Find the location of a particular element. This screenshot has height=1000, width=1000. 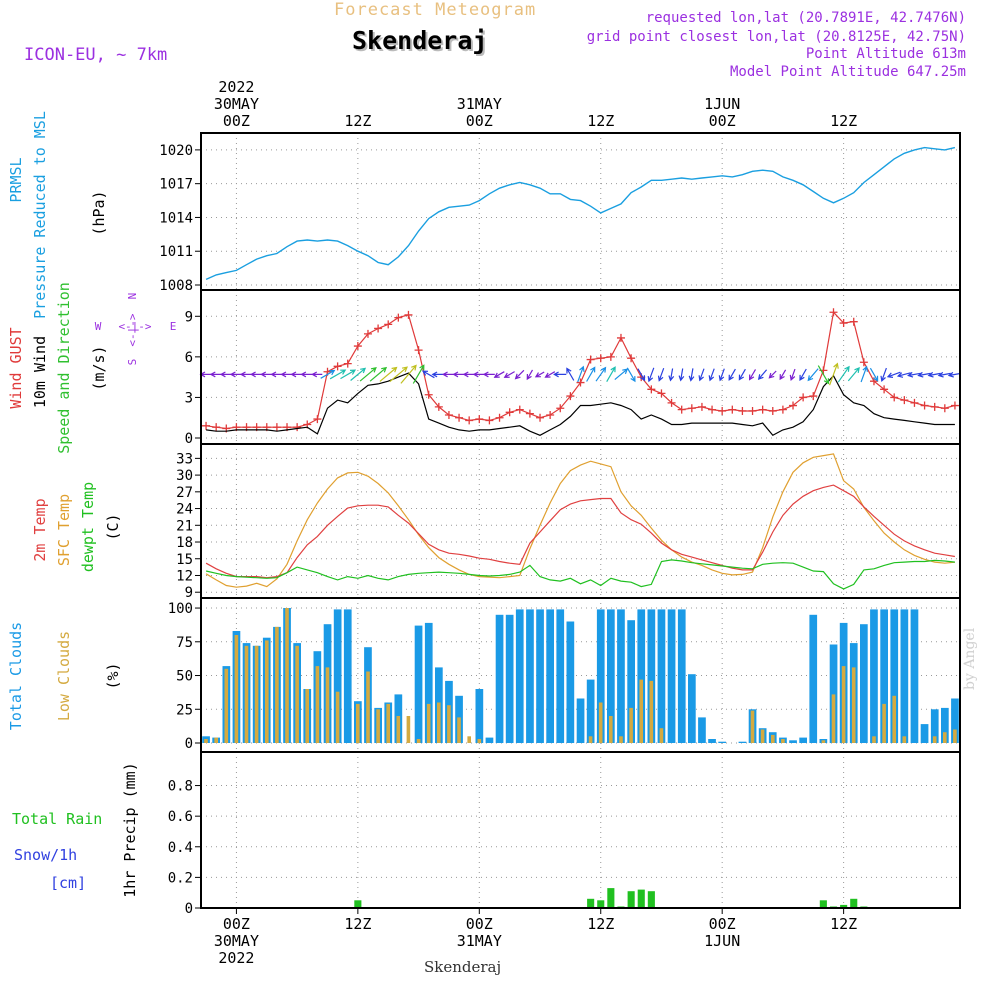

ytick-label-temperature: 27 is located at coordinates (184, 493).